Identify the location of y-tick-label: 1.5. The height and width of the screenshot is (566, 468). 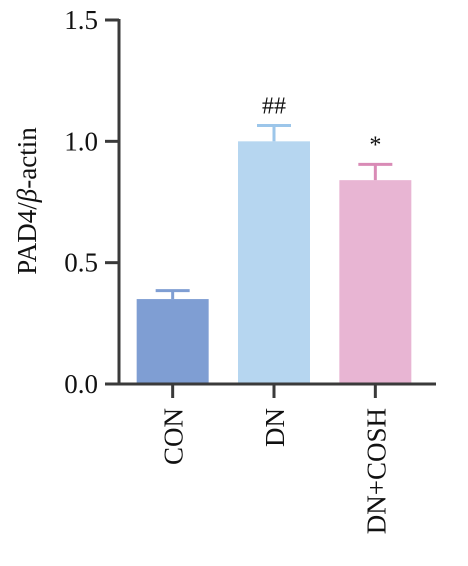
(81, 20).